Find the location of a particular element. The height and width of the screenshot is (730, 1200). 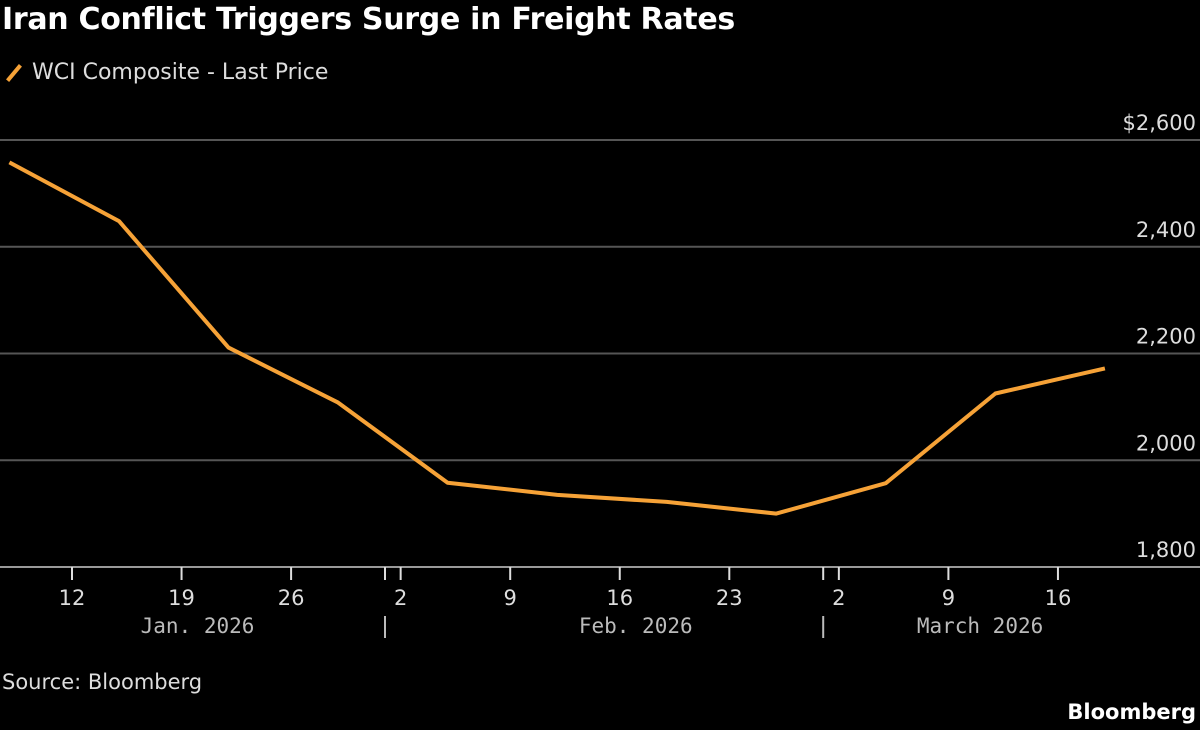

x-tick-label: 23 is located at coordinates (729, 598).